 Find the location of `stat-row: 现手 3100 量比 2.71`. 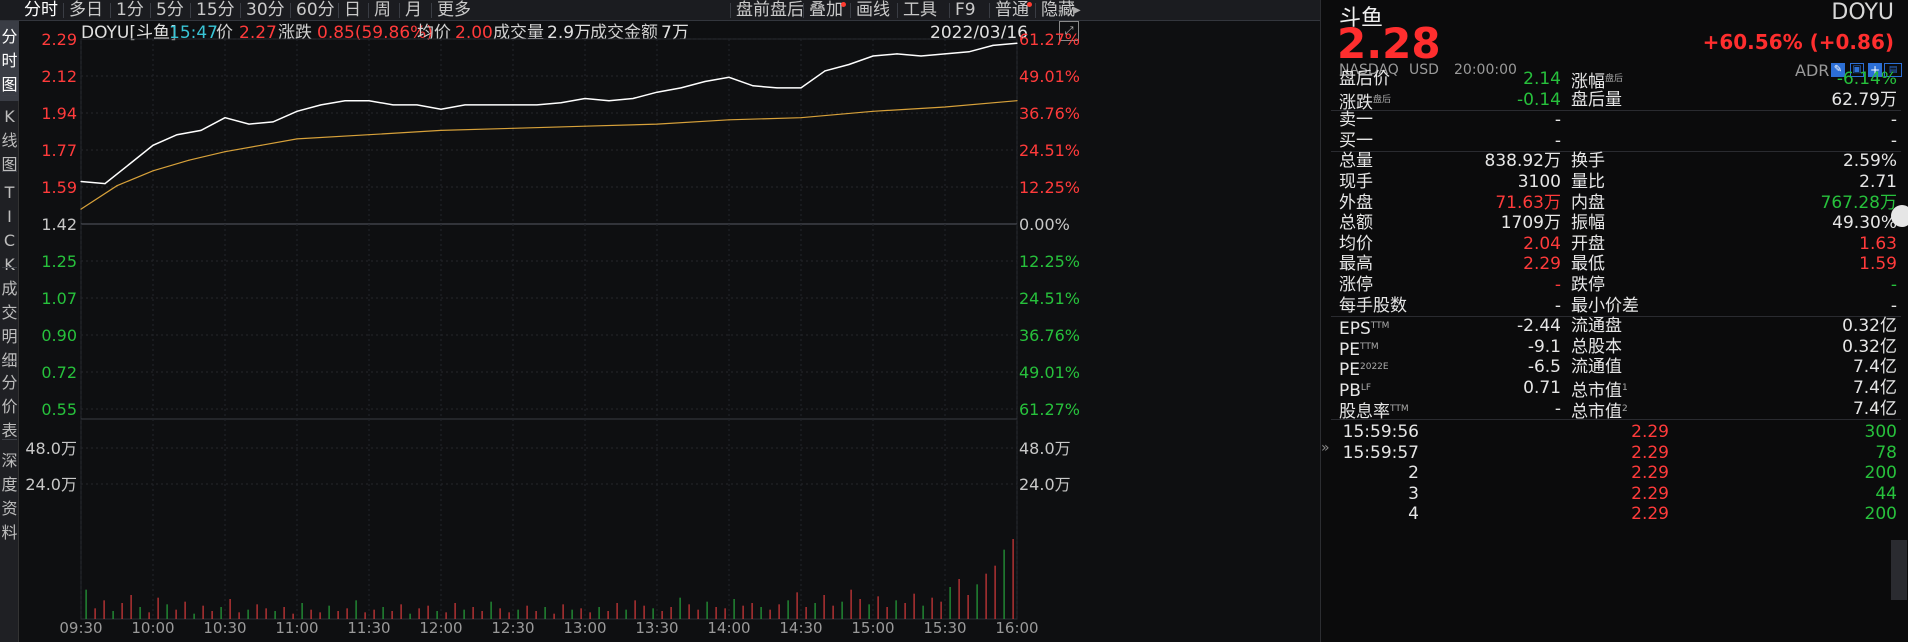

stat-row: 现手 3100 量比 2.71 is located at coordinates (1620, 182).